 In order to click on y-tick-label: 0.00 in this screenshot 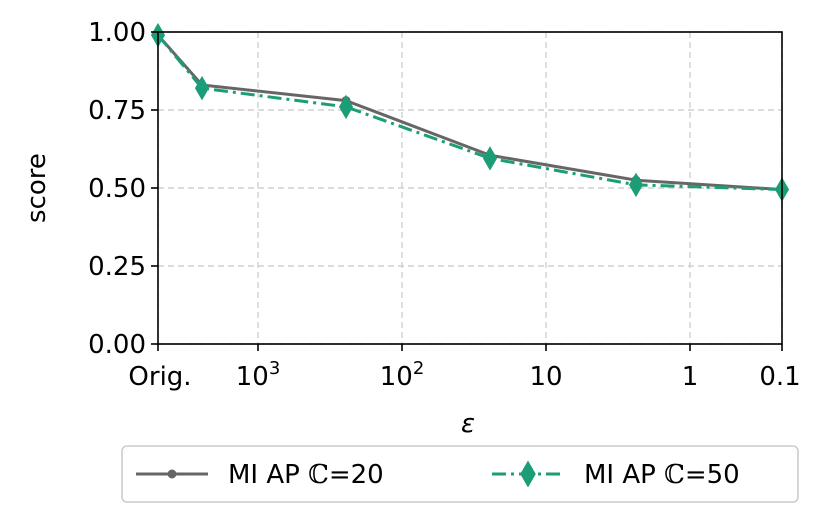, I will do `click(117, 345)`.